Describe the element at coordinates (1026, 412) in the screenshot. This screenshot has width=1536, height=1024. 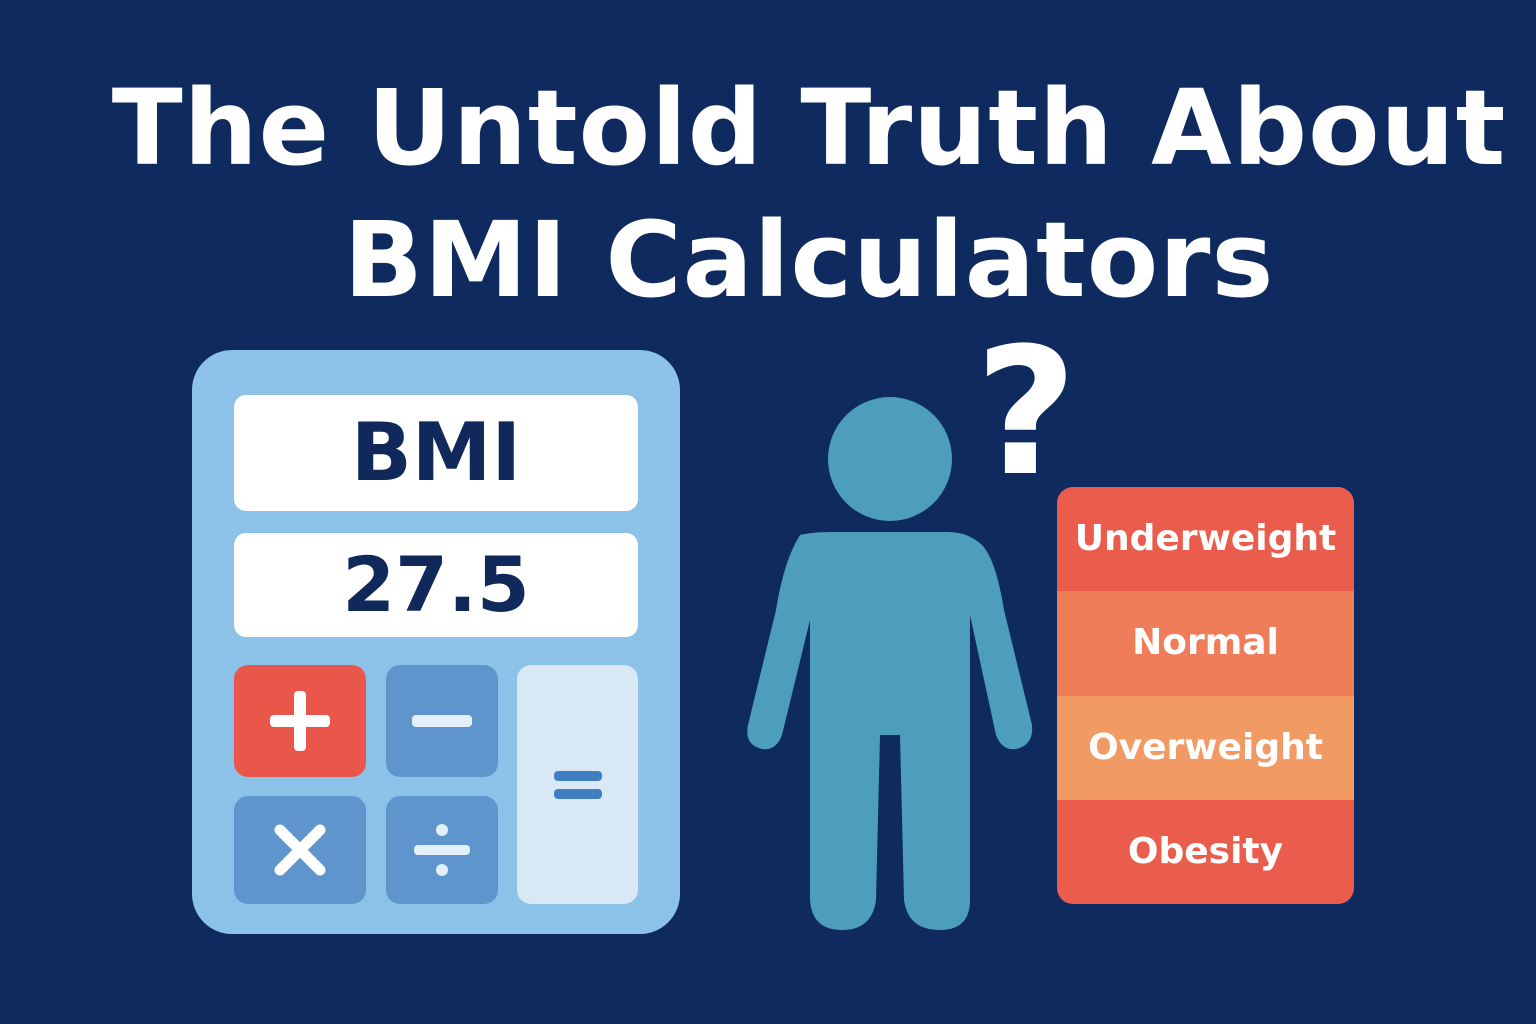
I see `question-mark: ?` at that location.